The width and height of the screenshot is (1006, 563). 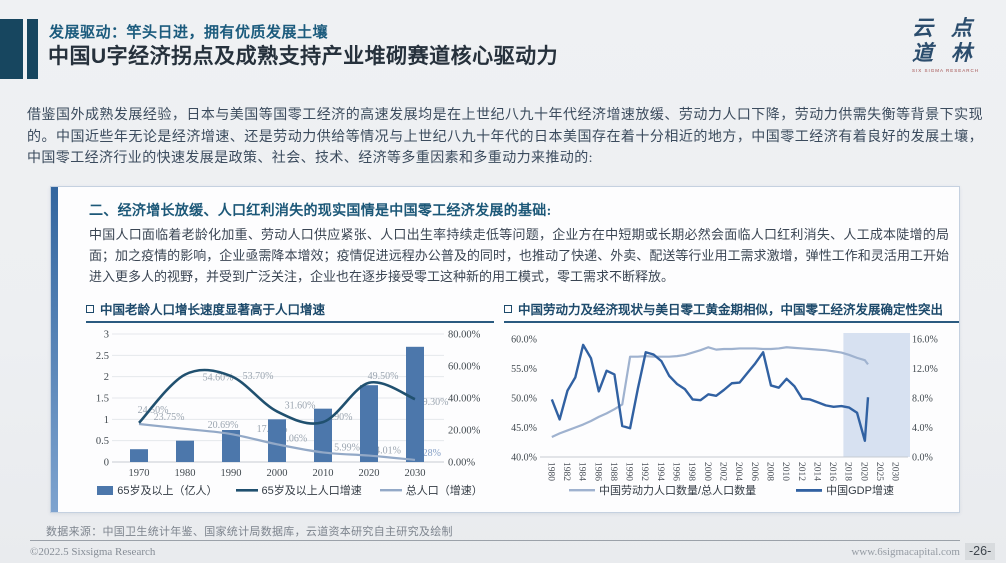 What do you see at coordinates (383, 376) in the screenshot?
I see `point-label: 49.50%` at bounding box center [383, 376].